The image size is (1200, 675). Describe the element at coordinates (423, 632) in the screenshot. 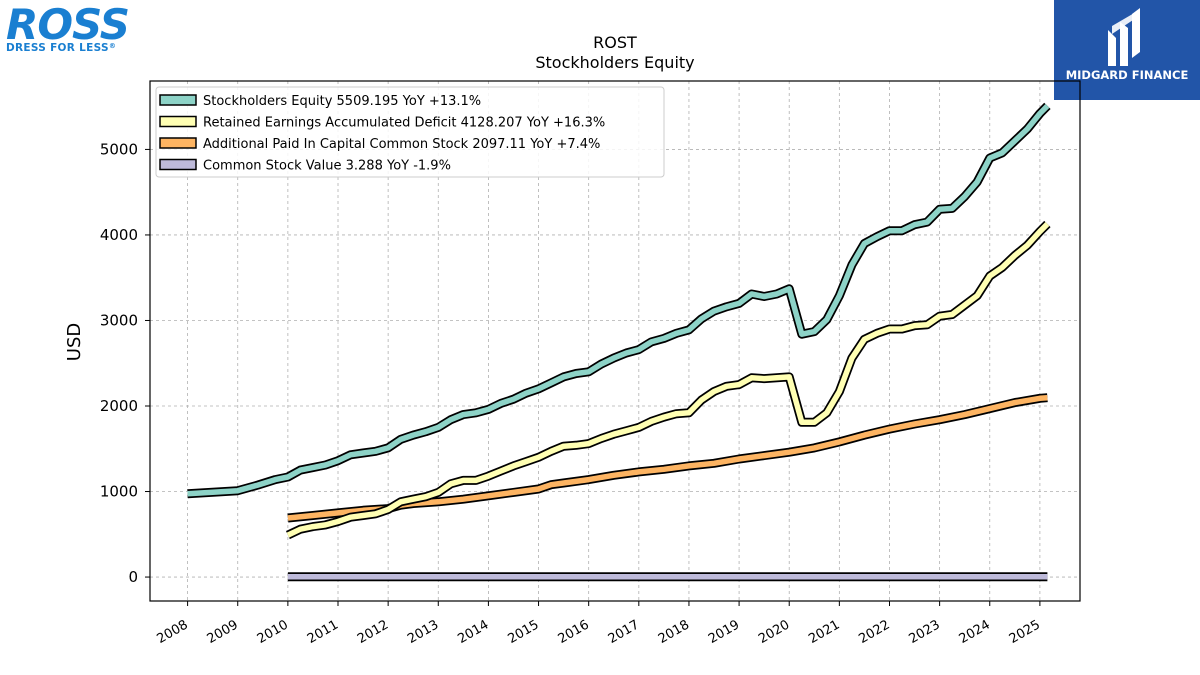

I see `x-tick-label: 2013` at that location.